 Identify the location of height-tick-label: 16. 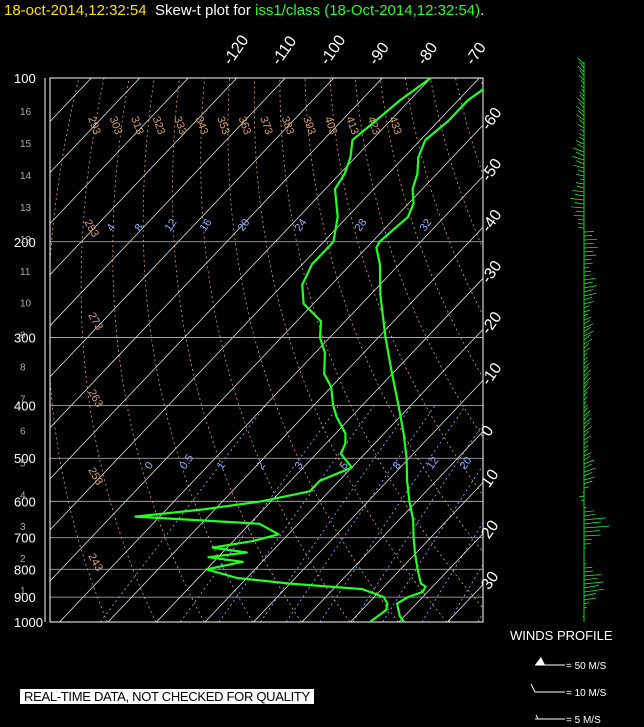
(26, 112).